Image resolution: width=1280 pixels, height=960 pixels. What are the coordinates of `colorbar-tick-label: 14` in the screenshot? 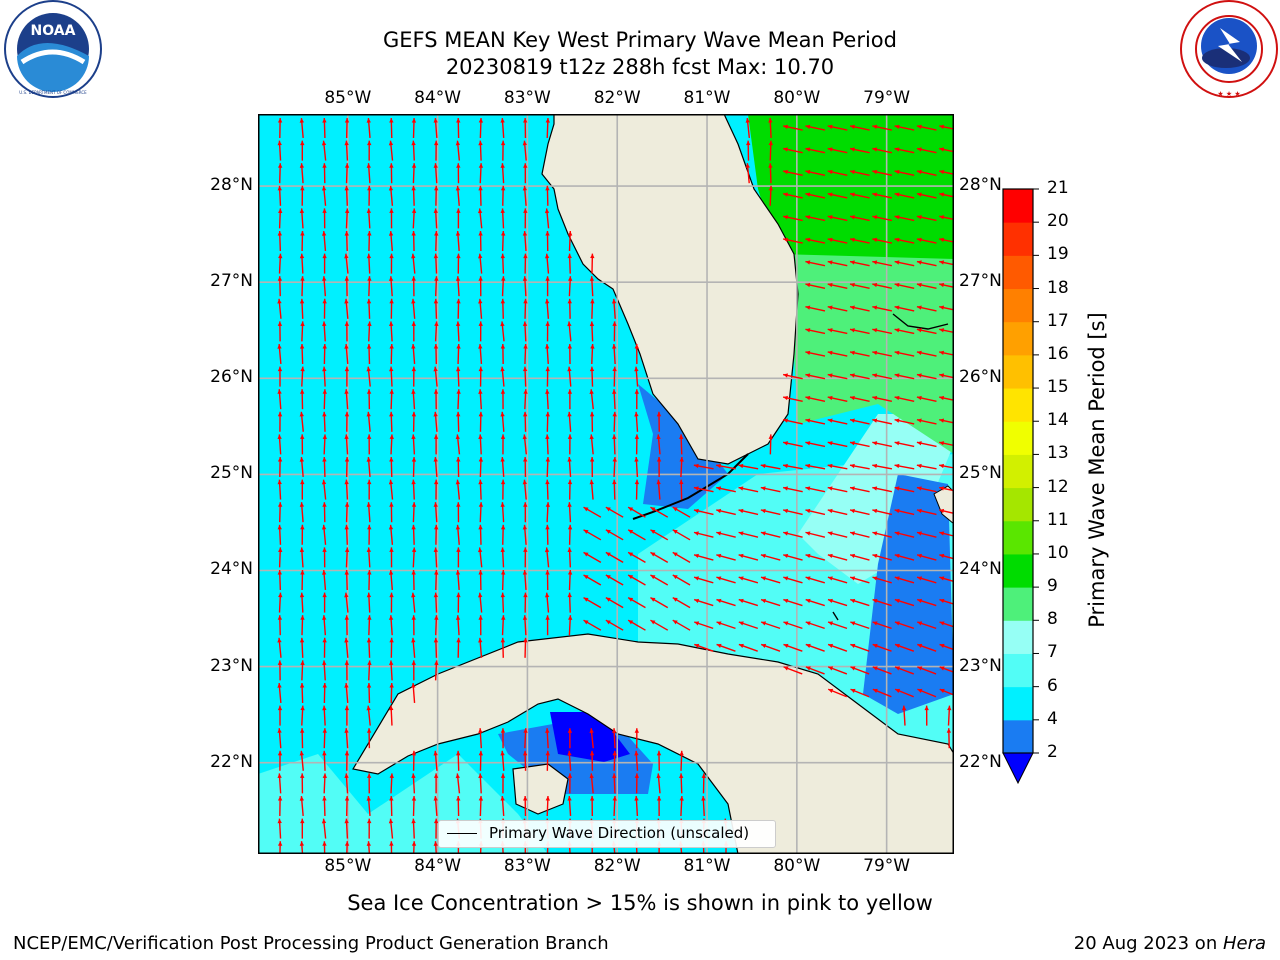 It's located at (1058, 420).